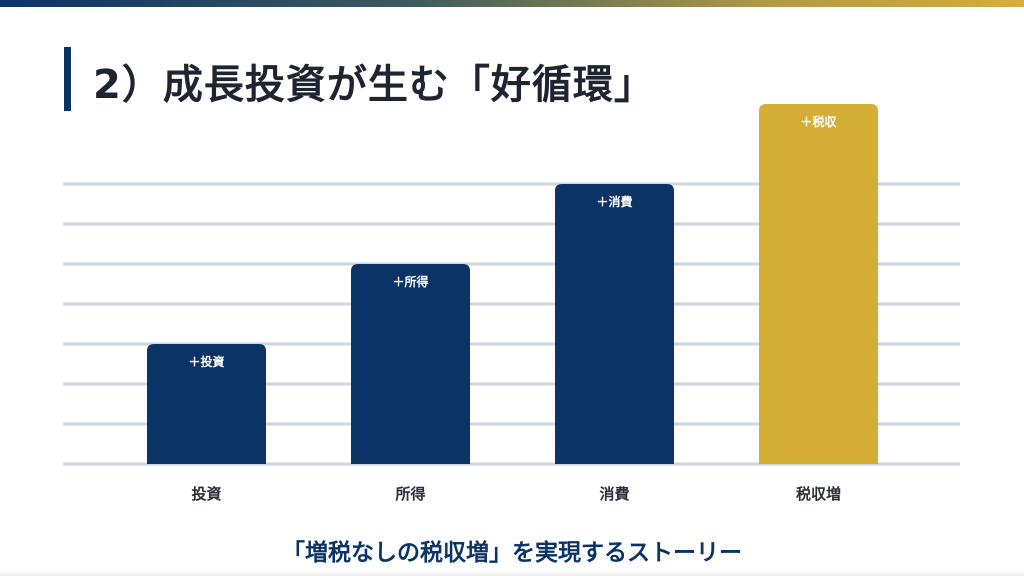 The width and height of the screenshot is (1024, 576). What do you see at coordinates (818, 121) in the screenshot?
I see `bar-label: ＋税収` at bounding box center [818, 121].